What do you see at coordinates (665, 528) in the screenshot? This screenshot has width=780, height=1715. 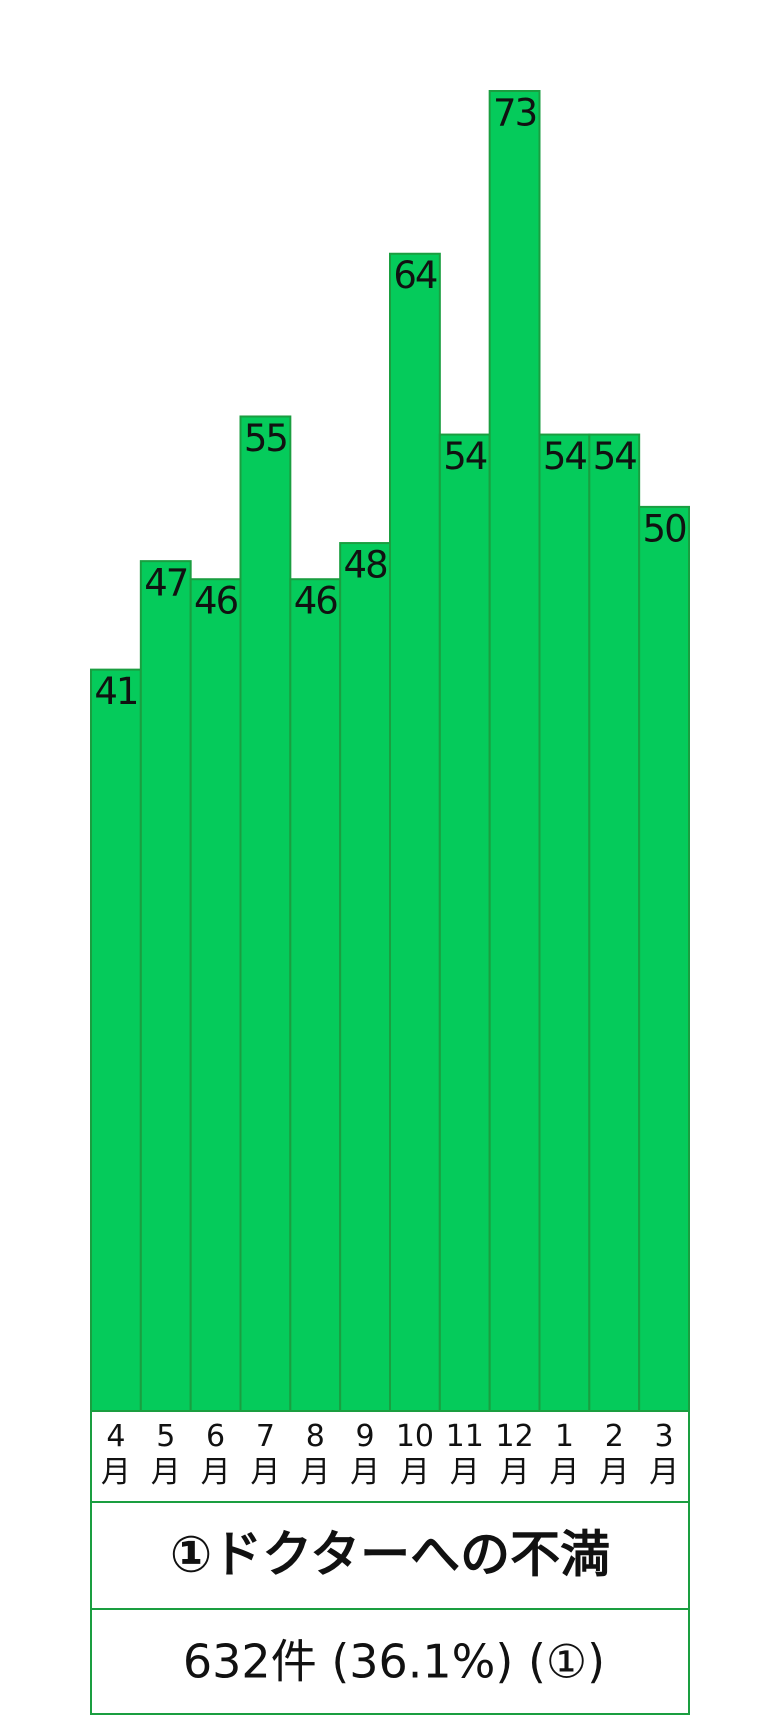 I see `value-label: 50` at bounding box center [665, 528].